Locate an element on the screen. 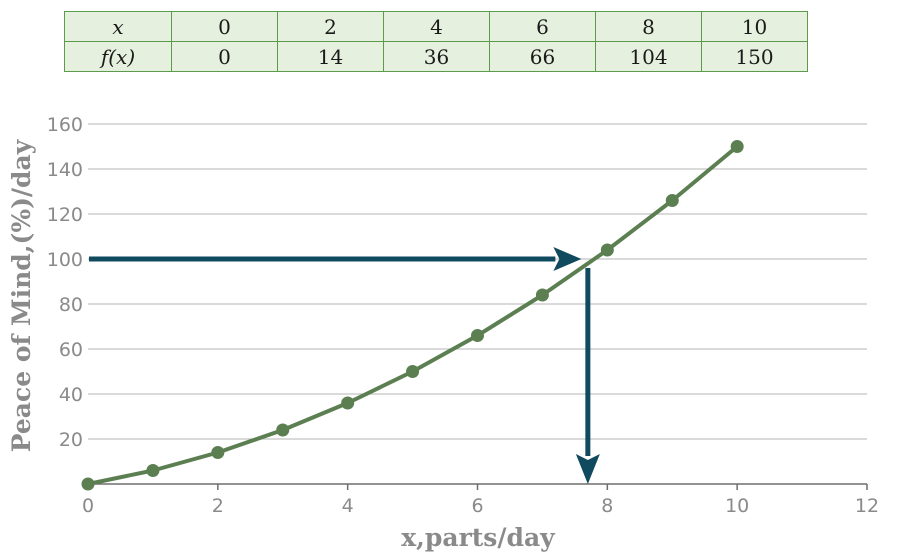 The image size is (900, 554). x-tick-label: 10 is located at coordinates (737, 506).